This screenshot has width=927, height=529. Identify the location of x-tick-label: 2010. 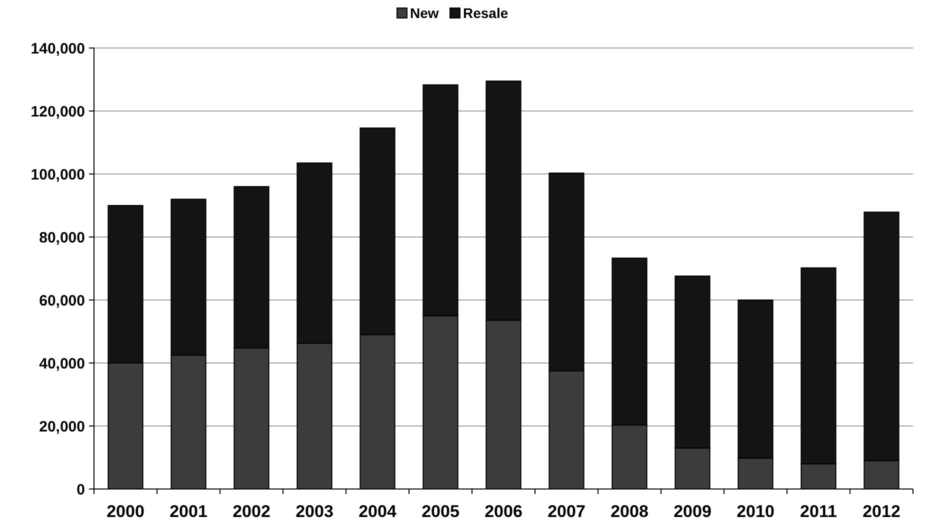
(755, 511).